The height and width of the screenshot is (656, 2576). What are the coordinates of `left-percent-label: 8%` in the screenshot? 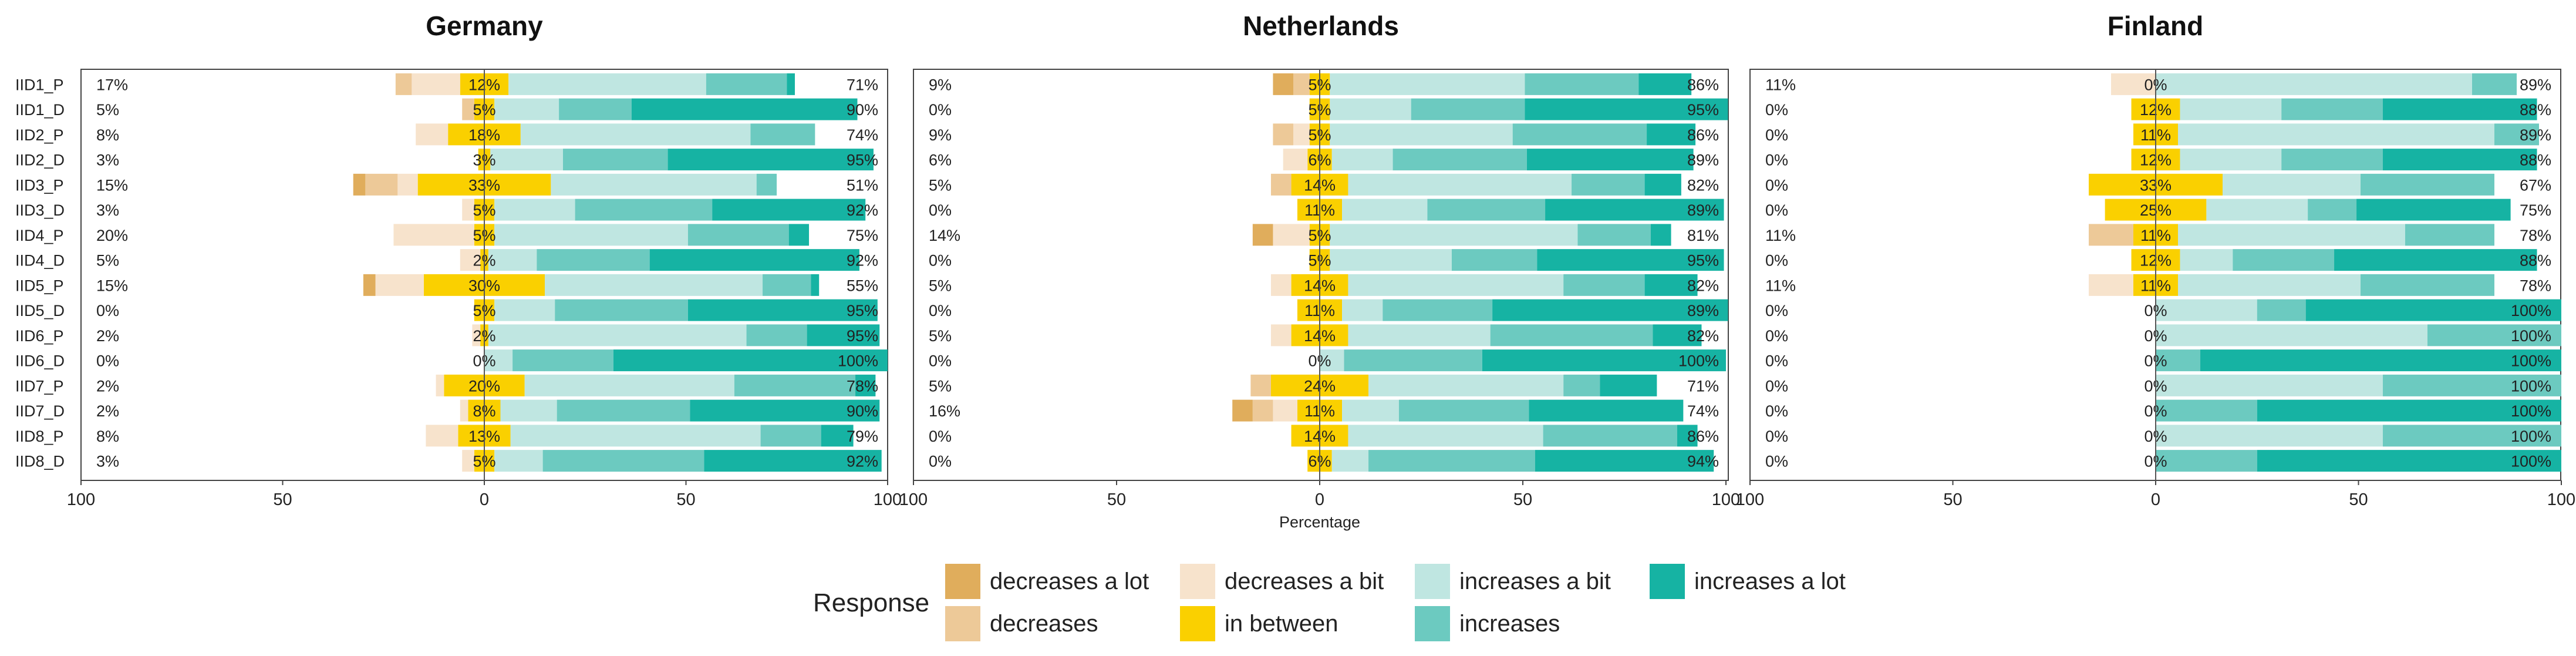 It's located at (107, 135).